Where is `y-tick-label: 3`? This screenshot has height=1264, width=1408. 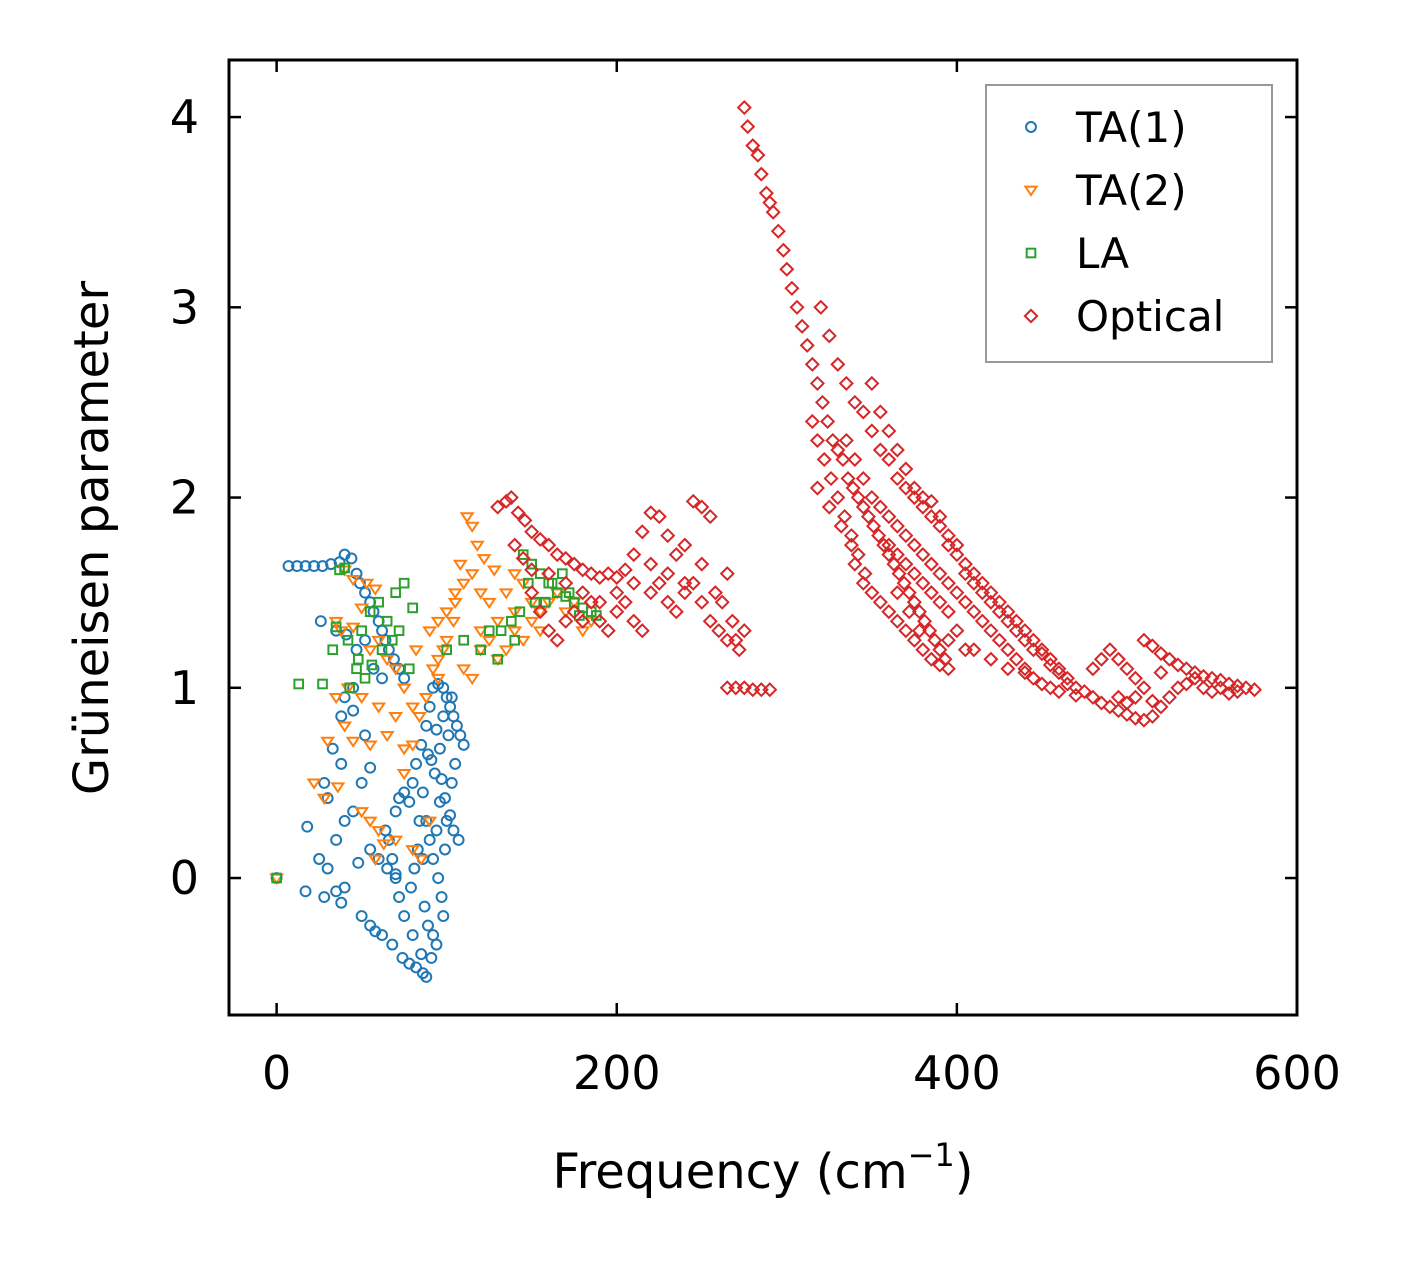 y-tick-label: 3 is located at coordinates (184, 307).